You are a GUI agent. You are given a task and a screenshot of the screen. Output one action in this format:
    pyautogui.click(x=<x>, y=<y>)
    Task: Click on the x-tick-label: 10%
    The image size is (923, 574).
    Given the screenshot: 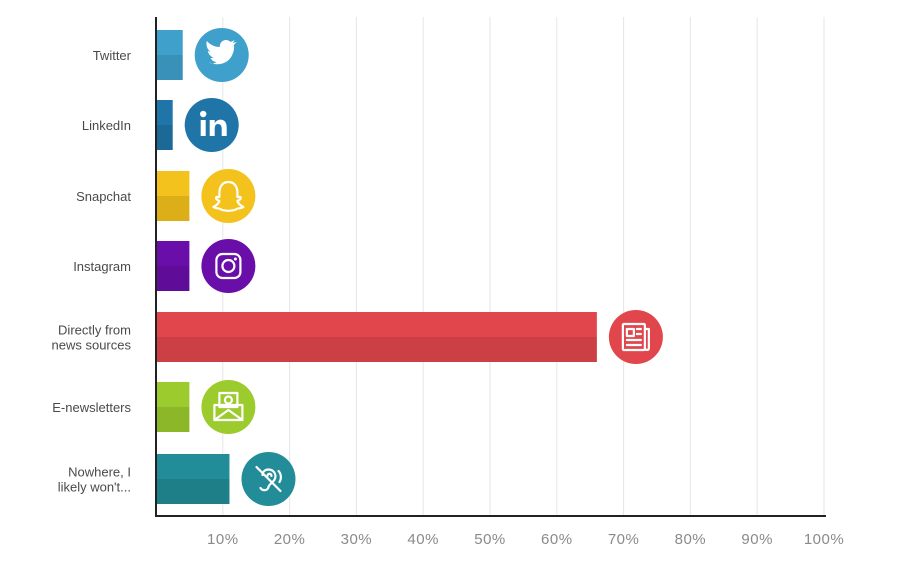 What is the action you would take?
    pyautogui.click(x=223, y=539)
    